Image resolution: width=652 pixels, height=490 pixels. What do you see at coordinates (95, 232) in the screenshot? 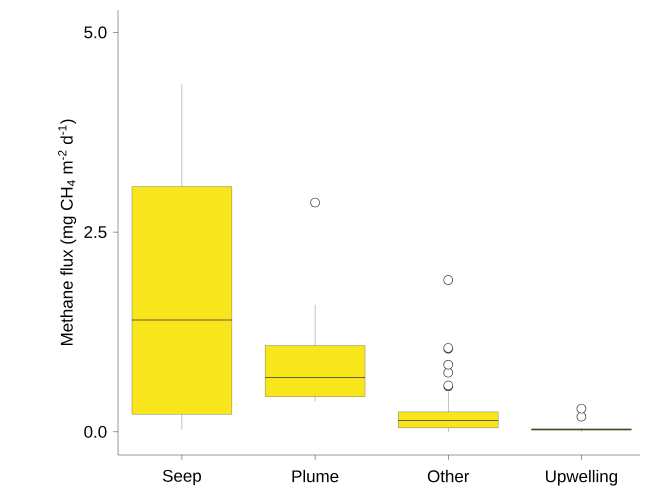
I see `y-tick-label: 2.5` at bounding box center [95, 232].